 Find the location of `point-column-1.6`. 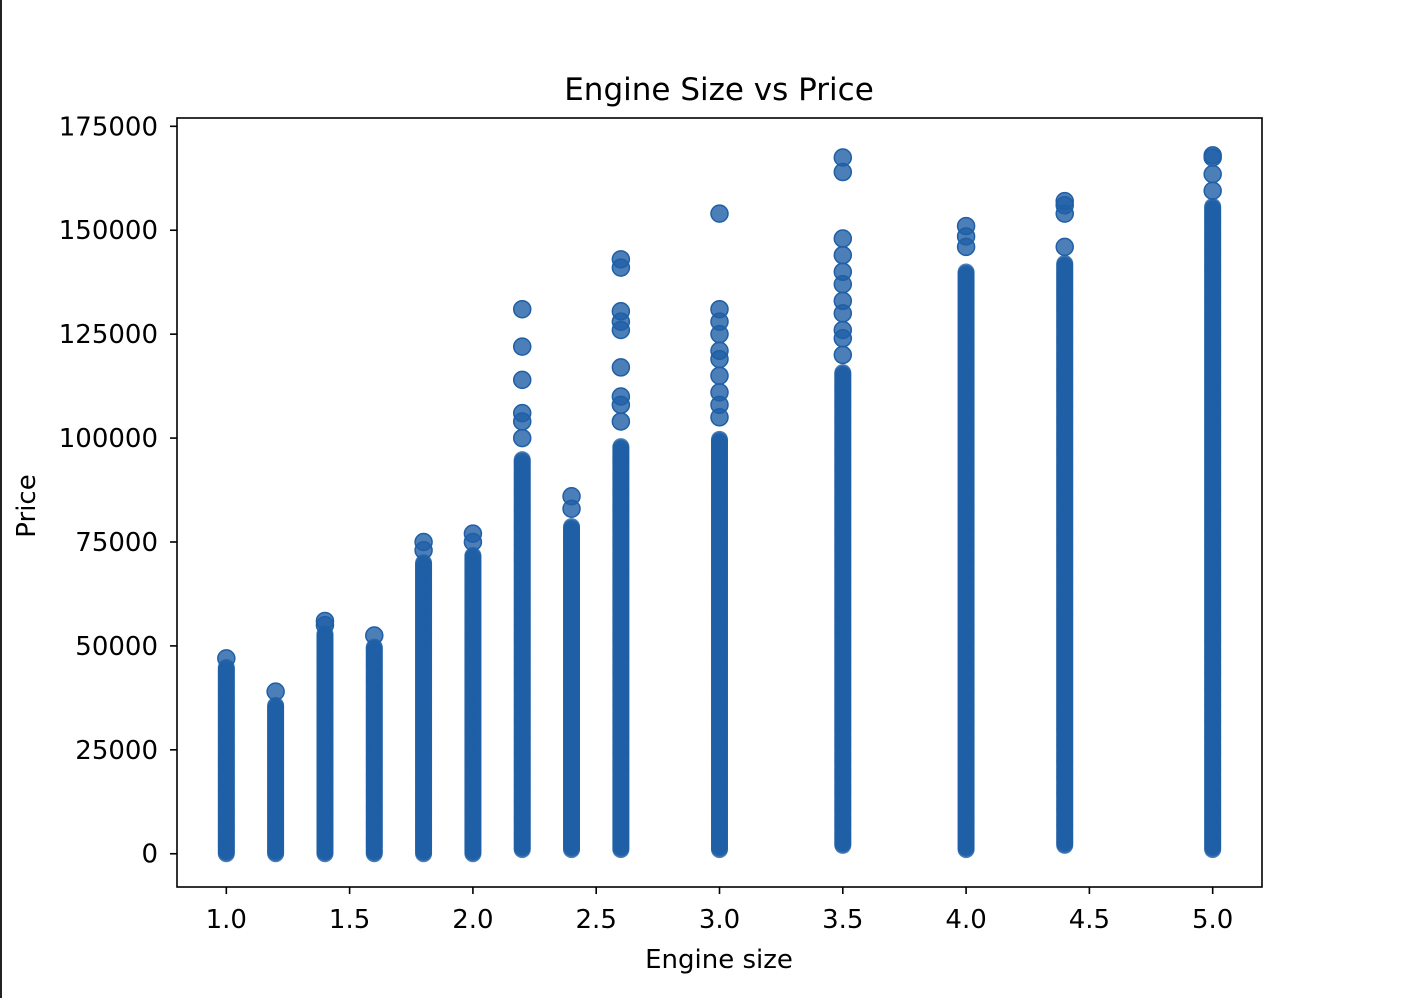

point-column-1.6 is located at coordinates (374, 744).